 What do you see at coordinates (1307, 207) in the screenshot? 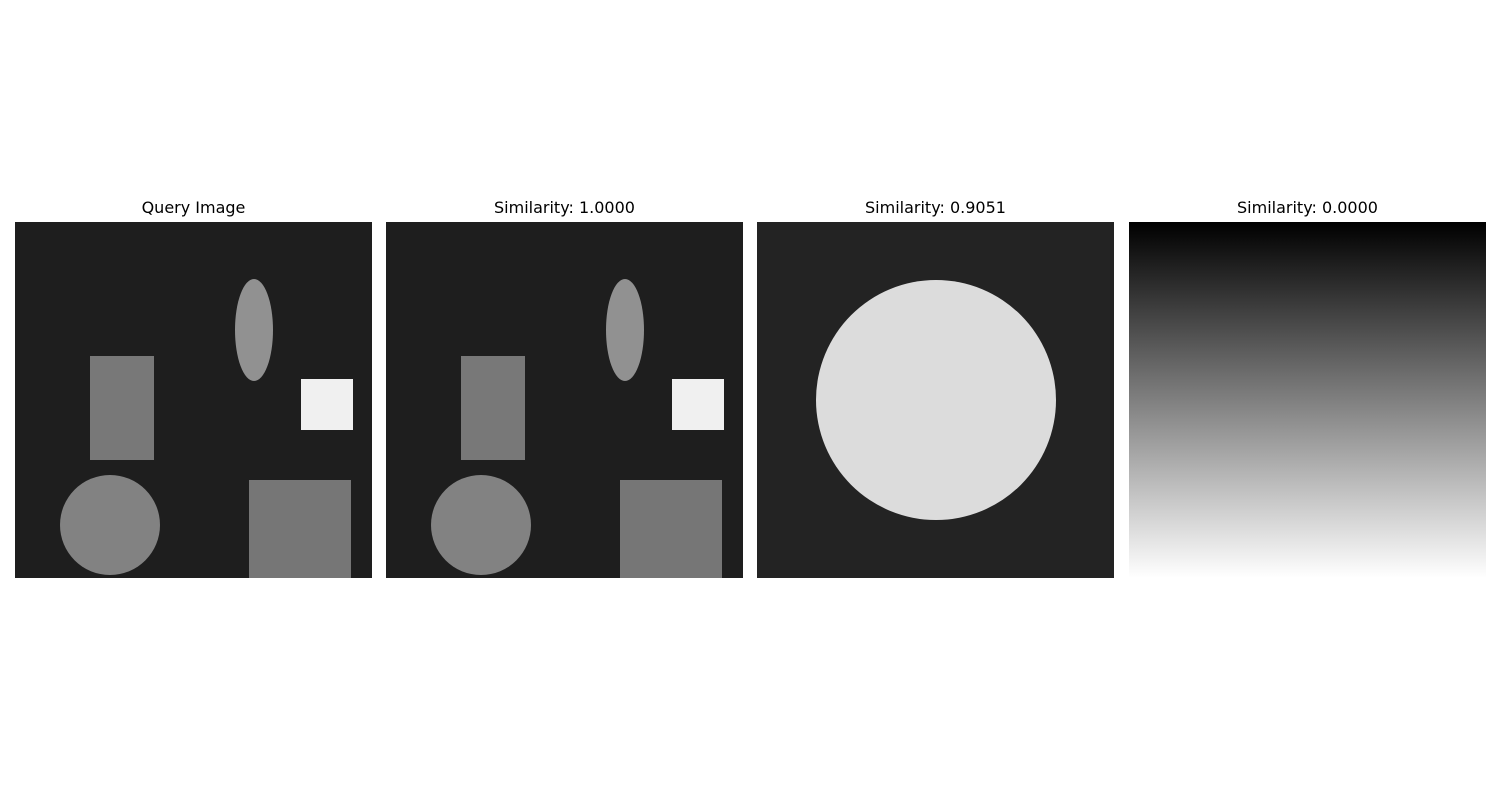
I see `result-3-title: Similarity: 0.0000` at bounding box center [1307, 207].